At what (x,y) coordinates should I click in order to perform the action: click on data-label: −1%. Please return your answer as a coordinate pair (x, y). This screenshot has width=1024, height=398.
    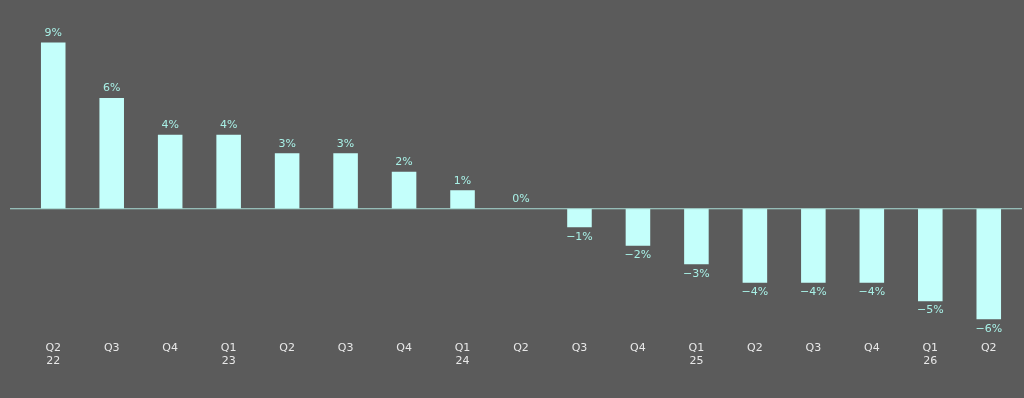
    Looking at the image, I should click on (579, 236).